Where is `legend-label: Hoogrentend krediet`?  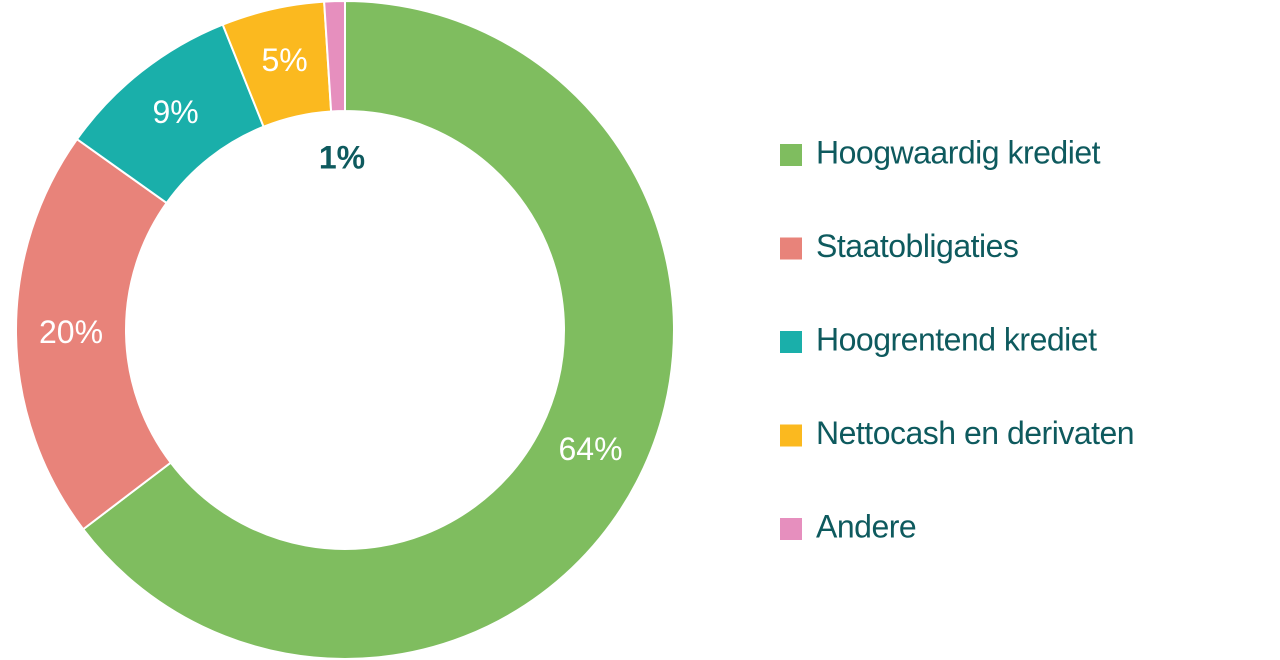
legend-label: Hoogrentend krediet is located at coordinates (956, 339).